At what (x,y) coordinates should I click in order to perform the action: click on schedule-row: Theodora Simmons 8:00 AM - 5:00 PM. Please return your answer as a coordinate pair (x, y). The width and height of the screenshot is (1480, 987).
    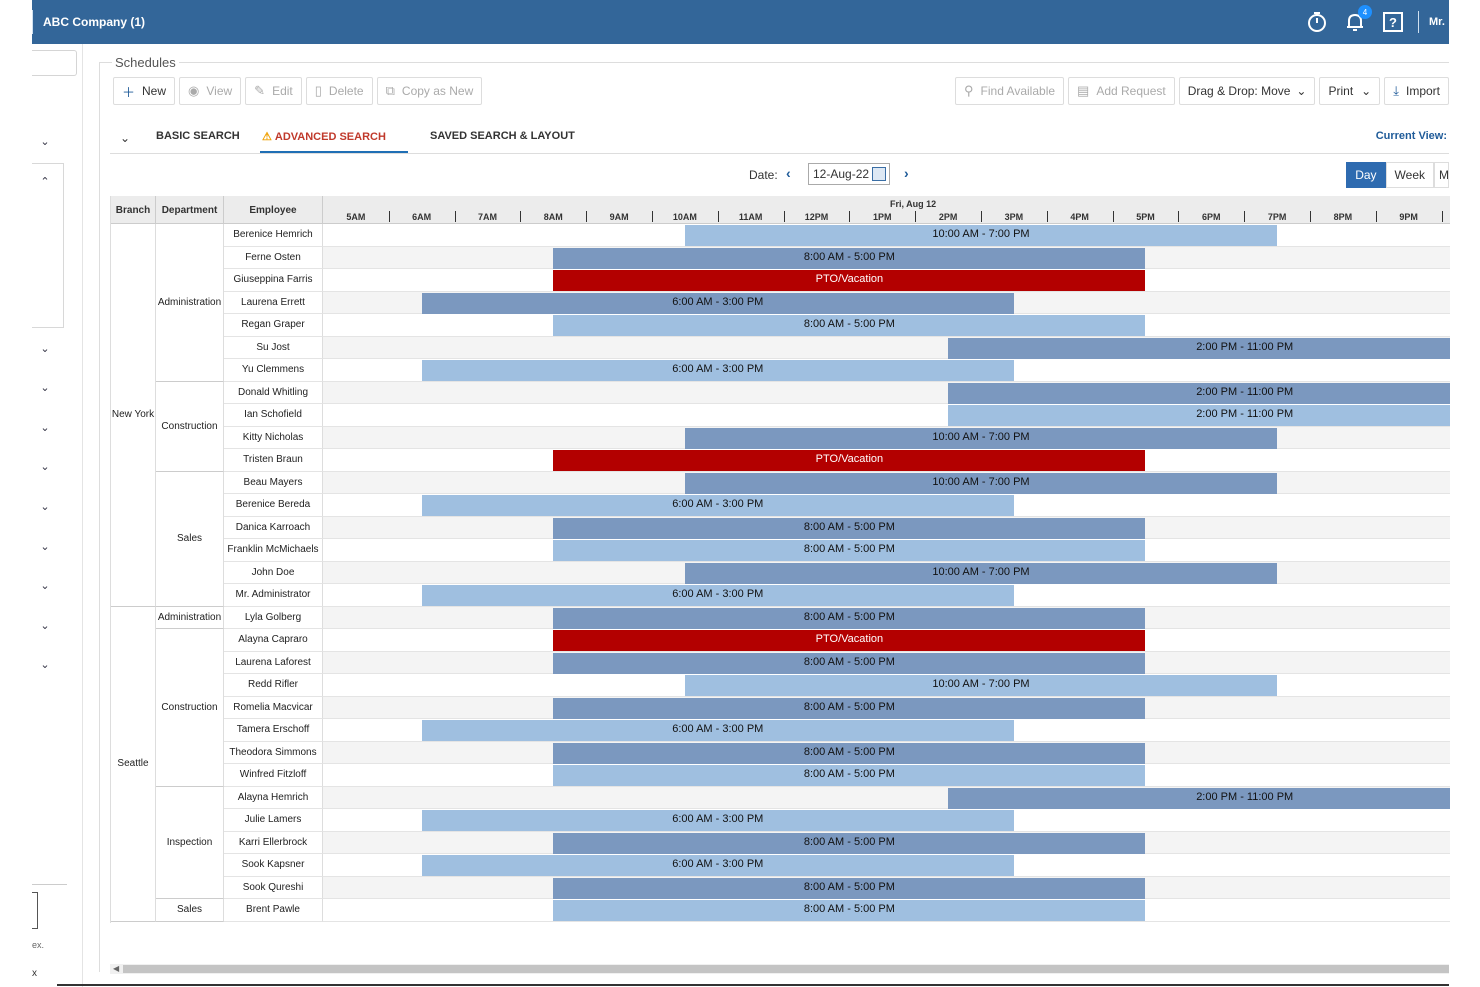
    Looking at the image, I should click on (780, 752).